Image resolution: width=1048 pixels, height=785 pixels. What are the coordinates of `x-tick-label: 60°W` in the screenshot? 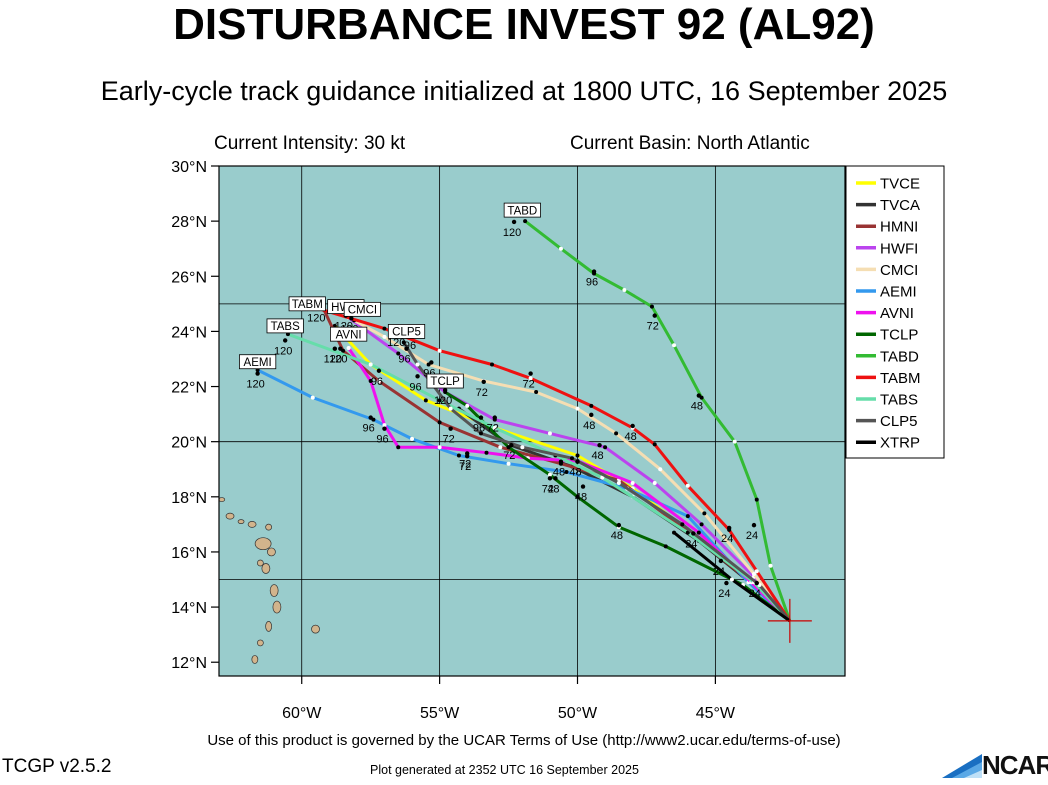 It's located at (302, 713).